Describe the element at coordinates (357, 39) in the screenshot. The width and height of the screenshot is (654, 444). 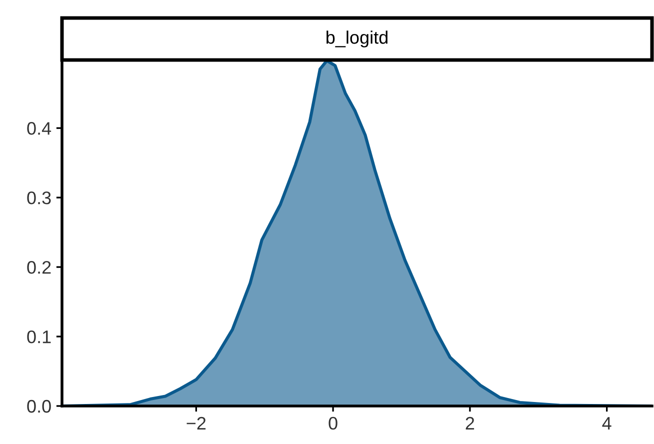
I see `chart-title: b_logitd` at that location.